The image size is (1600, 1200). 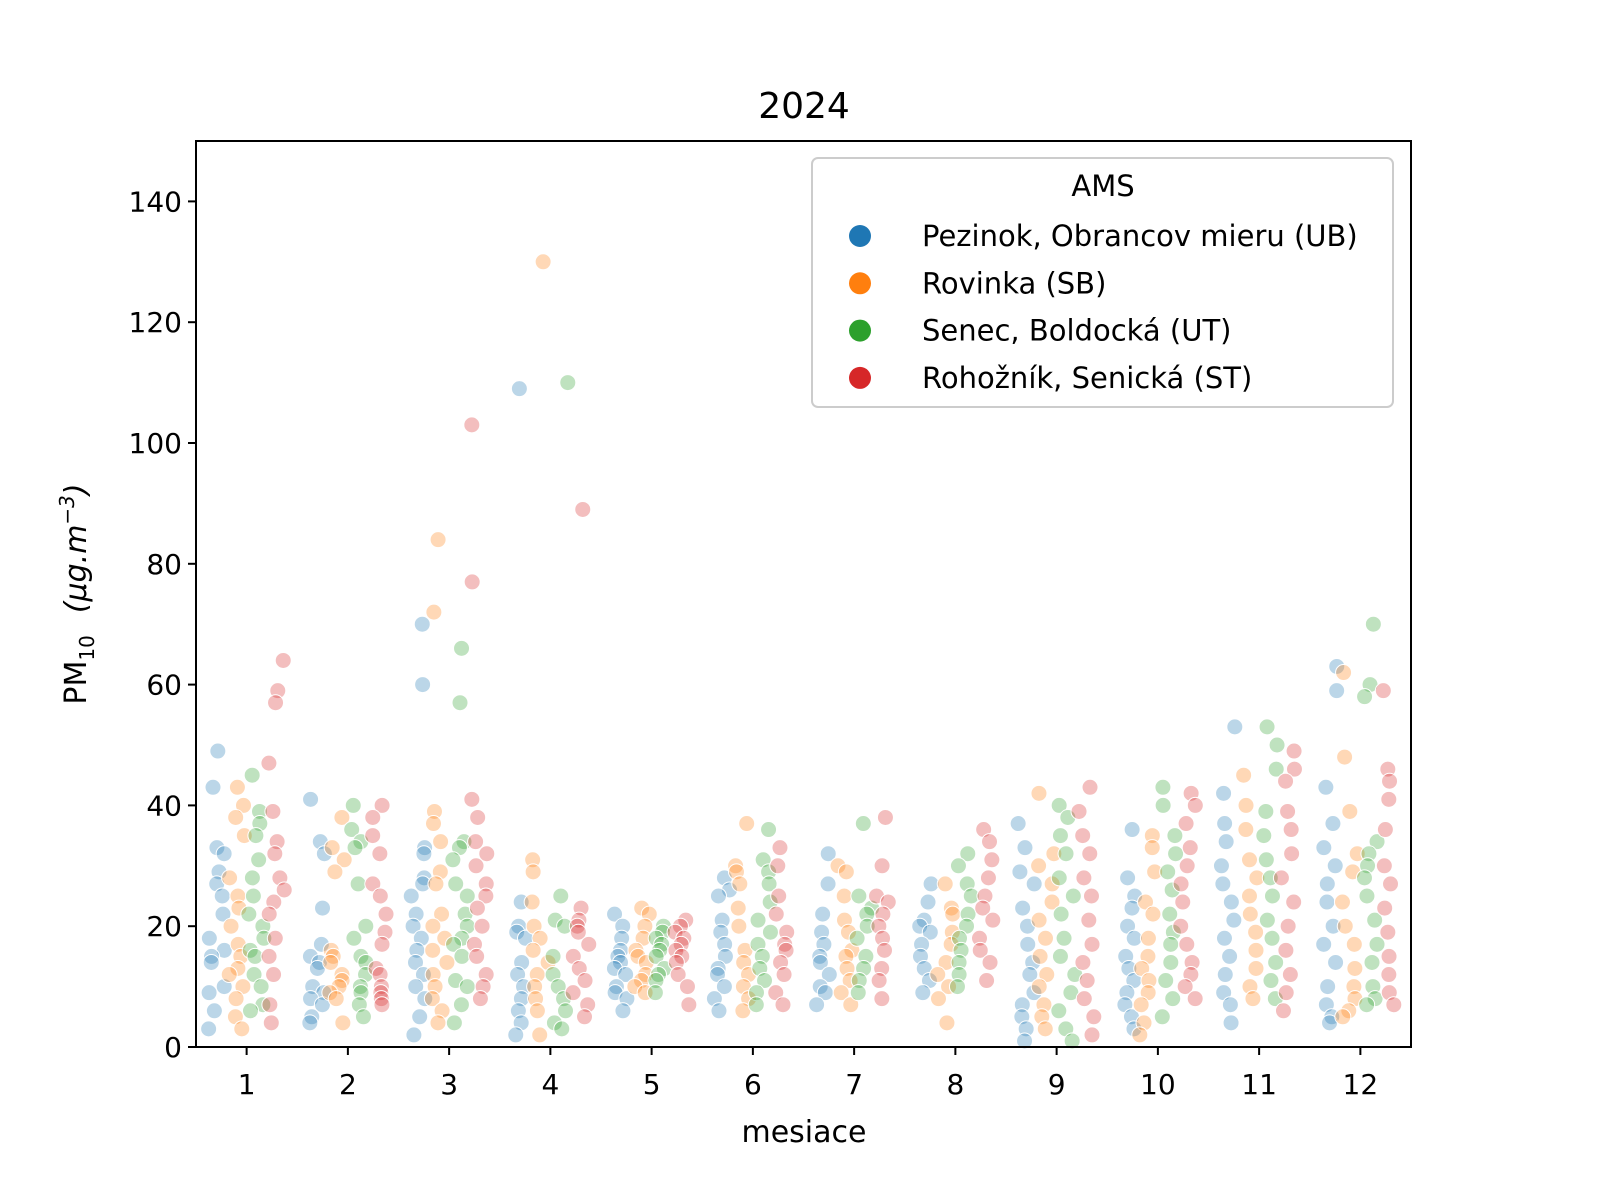 What do you see at coordinates (955, 1084) in the screenshot?
I see `x-tick-label: 8` at bounding box center [955, 1084].